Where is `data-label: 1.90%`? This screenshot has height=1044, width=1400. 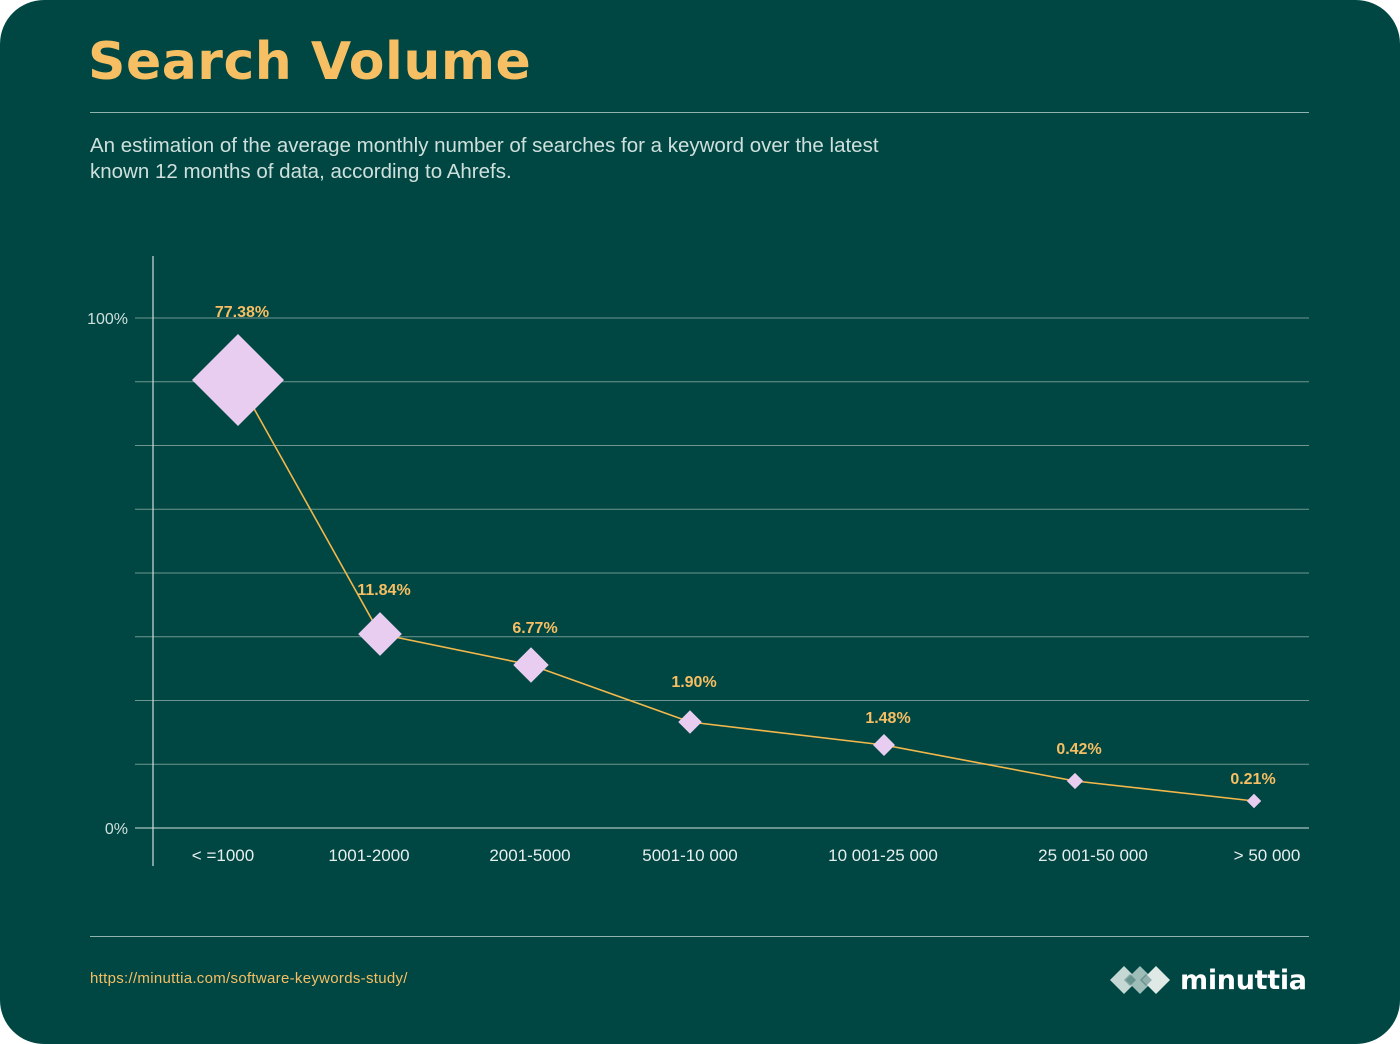
data-label: 1.90% is located at coordinates (693, 682).